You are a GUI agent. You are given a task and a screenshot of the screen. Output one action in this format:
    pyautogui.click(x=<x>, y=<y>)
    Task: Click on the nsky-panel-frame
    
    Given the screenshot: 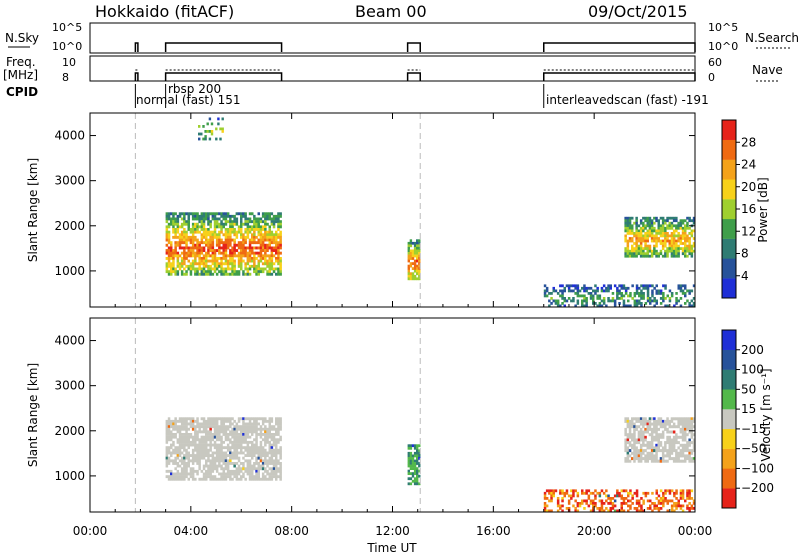 What is the action you would take?
    pyautogui.click(x=392, y=38)
    